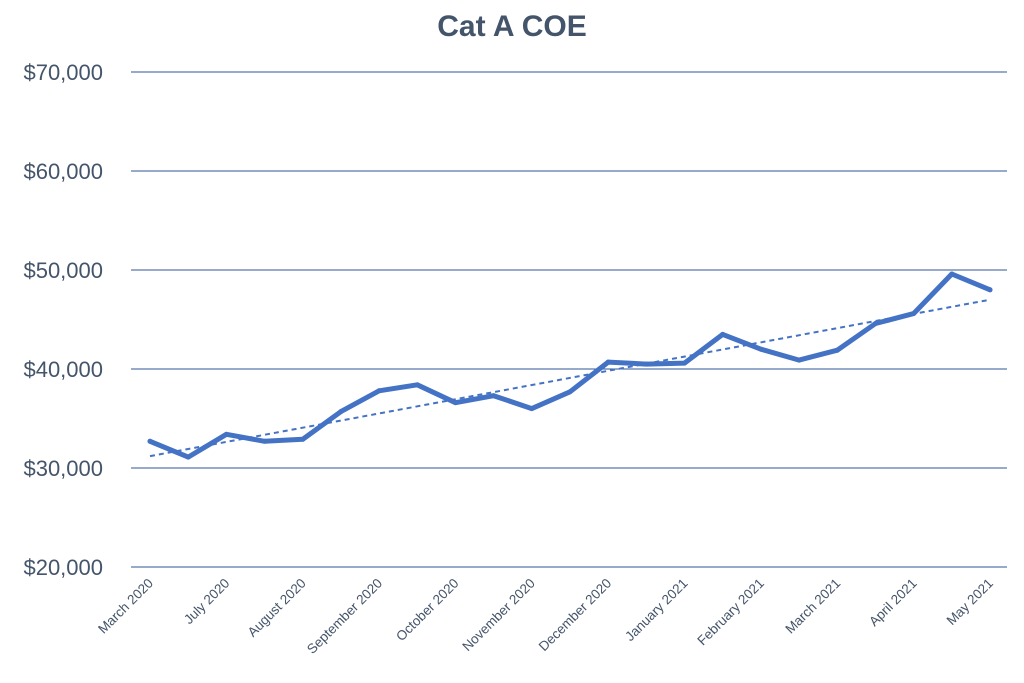 This screenshot has height=683, width=1024. Describe the element at coordinates (730, 612) in the screenshot. I see `x-tick-label: February 2021` at that location.